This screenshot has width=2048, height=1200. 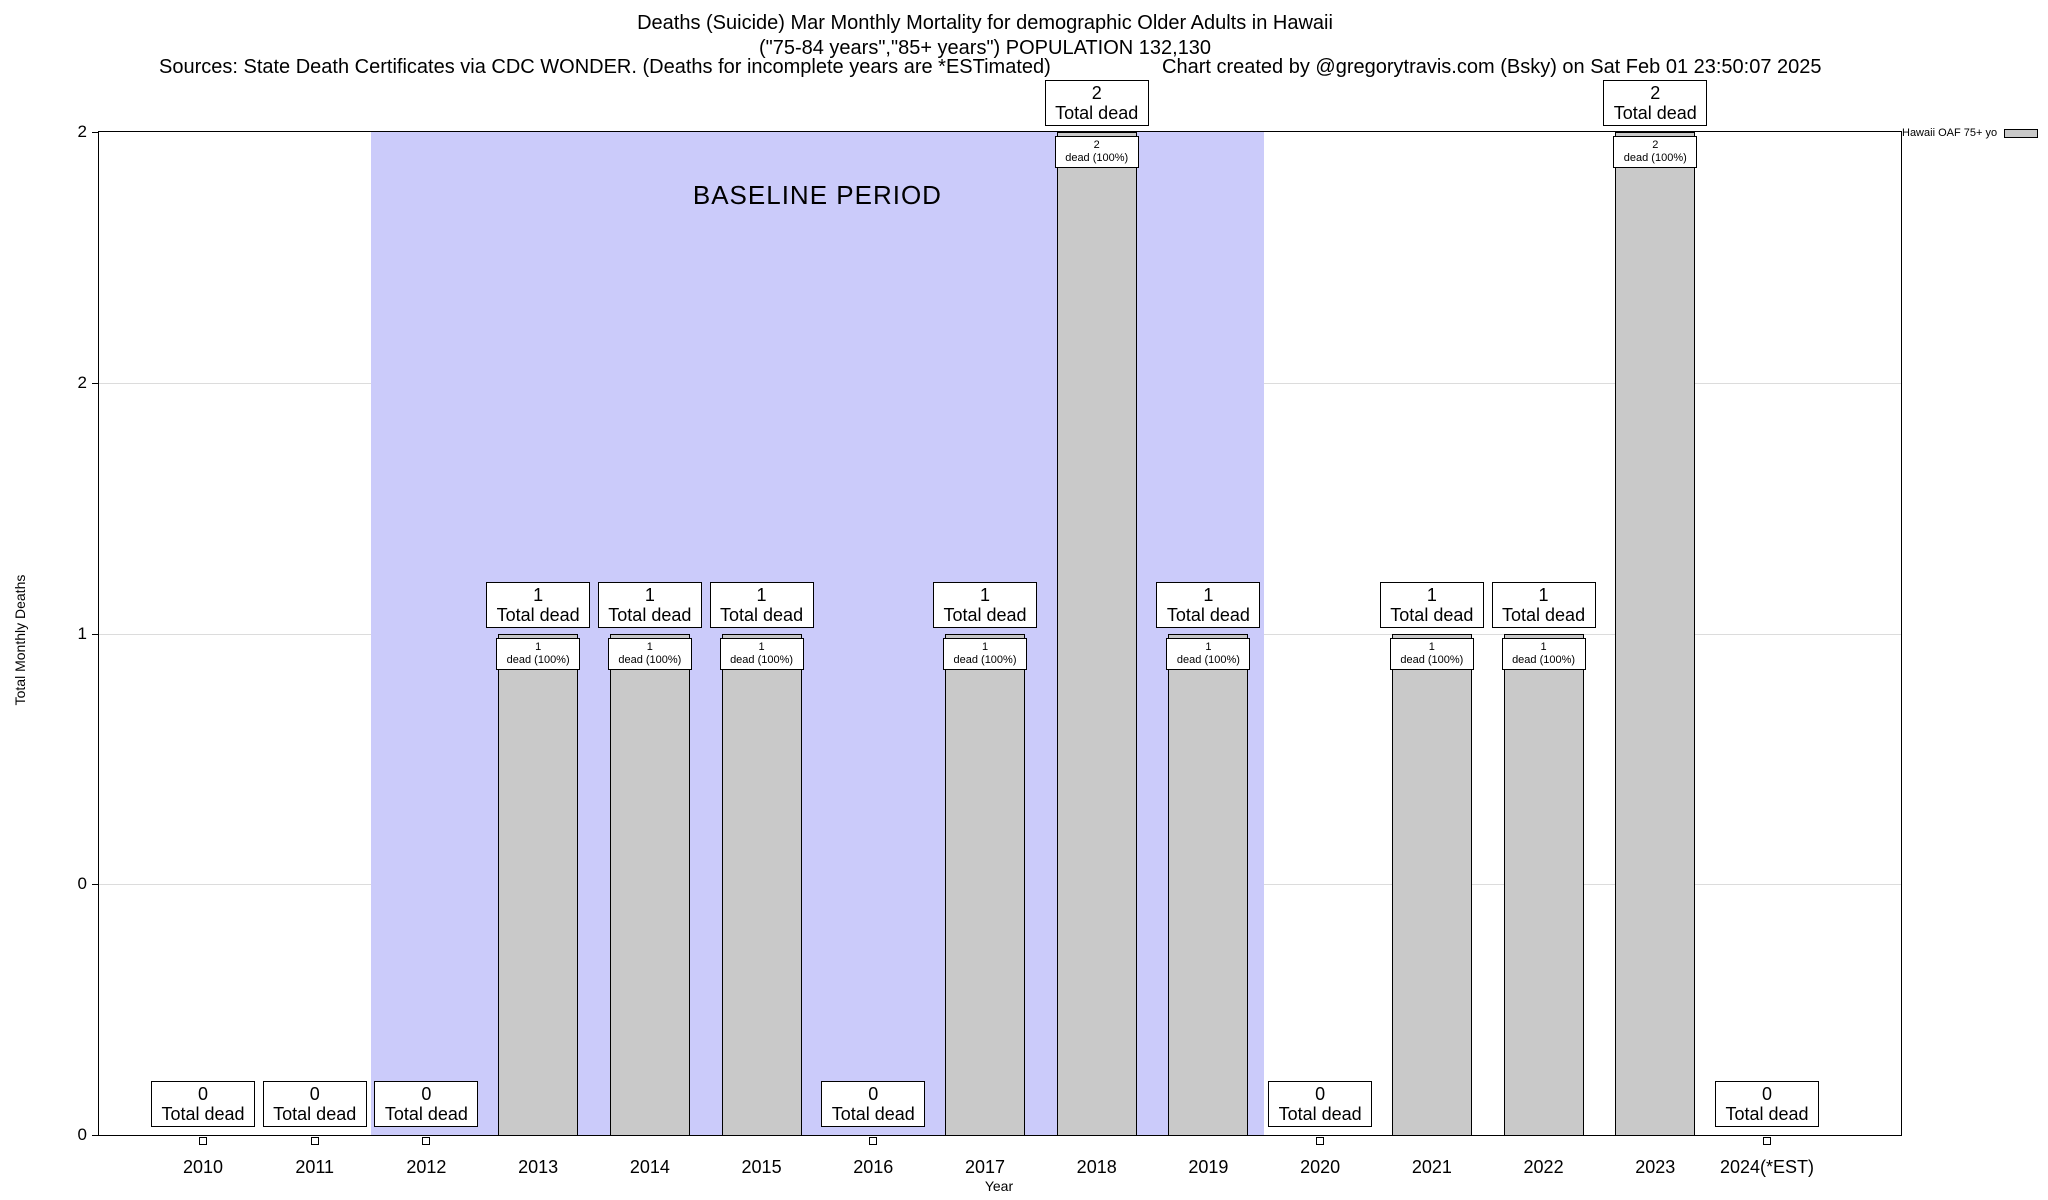 I want to click on x-tick-label: 2010, so click(x=203, y=1167).